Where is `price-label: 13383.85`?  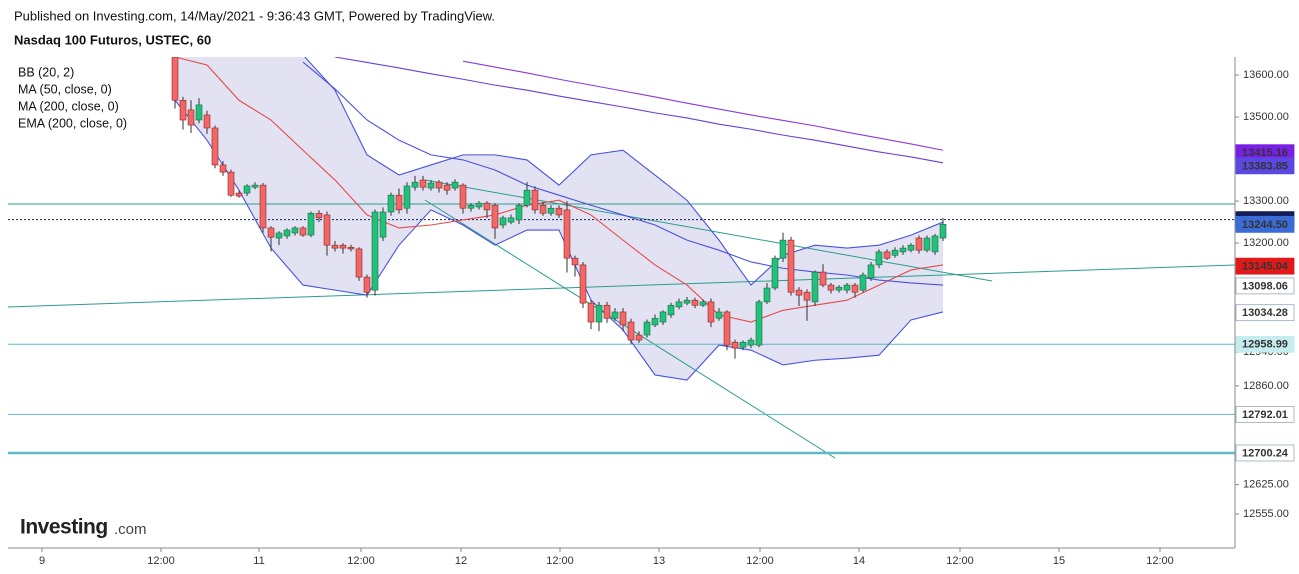 price-label: 13383.85 is located at coordinates (1265, 166).